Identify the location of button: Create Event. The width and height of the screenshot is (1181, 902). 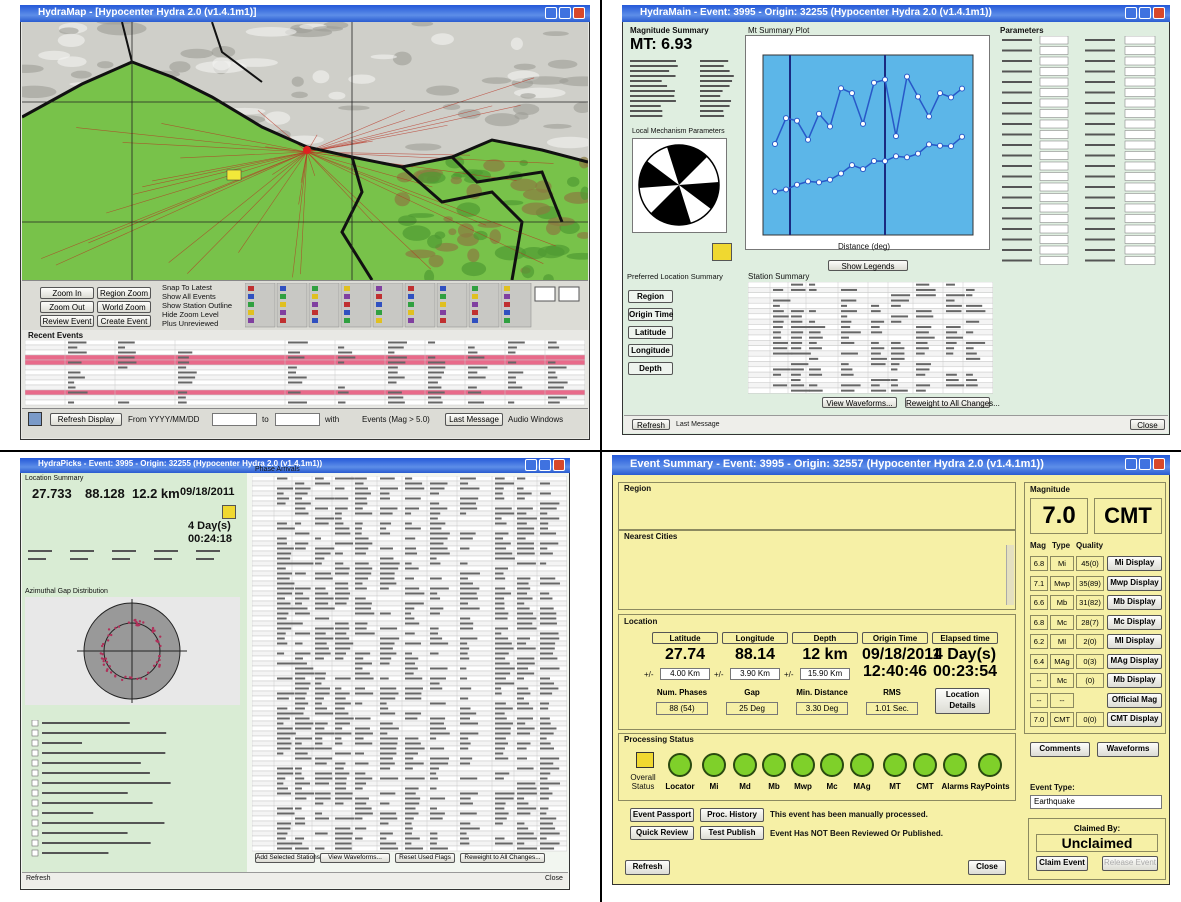
(124, 321).